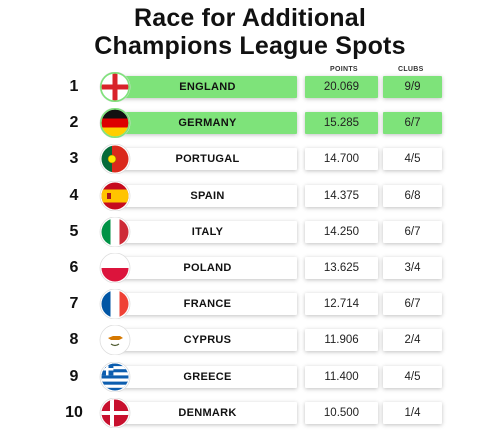 This screenshot has width=500, height=440. I want to click on greece-flag-icon, so click(115, 376).